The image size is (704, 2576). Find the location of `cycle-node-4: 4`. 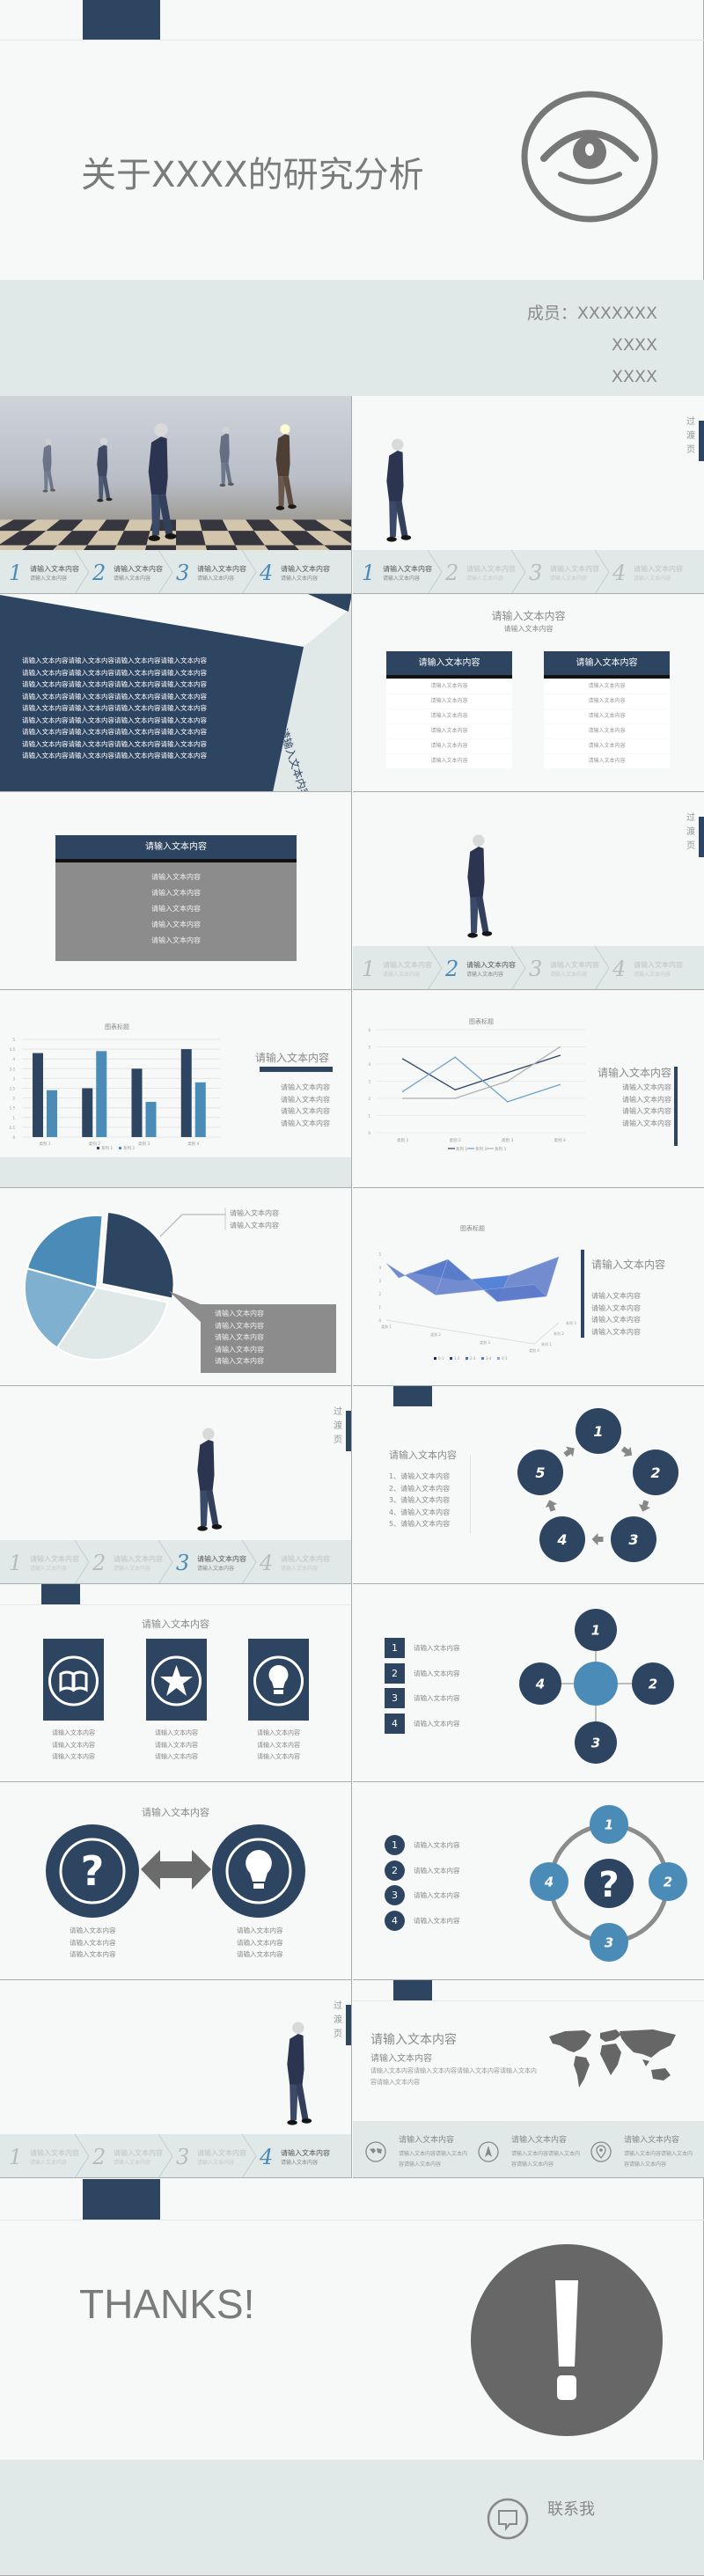

cycle-node-4: 4 is located at coordinates (562, 1539).